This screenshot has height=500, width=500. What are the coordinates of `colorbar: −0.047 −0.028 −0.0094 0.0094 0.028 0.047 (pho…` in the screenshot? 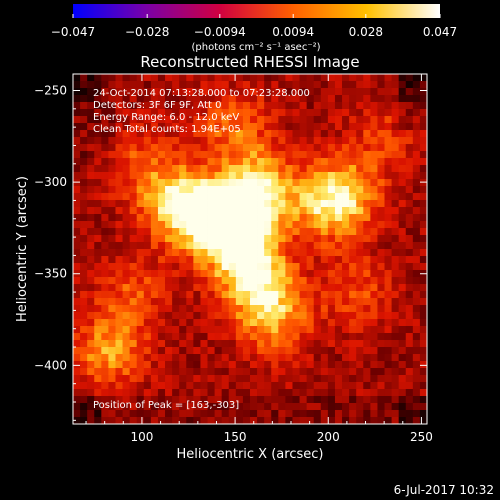 It's located at (254, 28).